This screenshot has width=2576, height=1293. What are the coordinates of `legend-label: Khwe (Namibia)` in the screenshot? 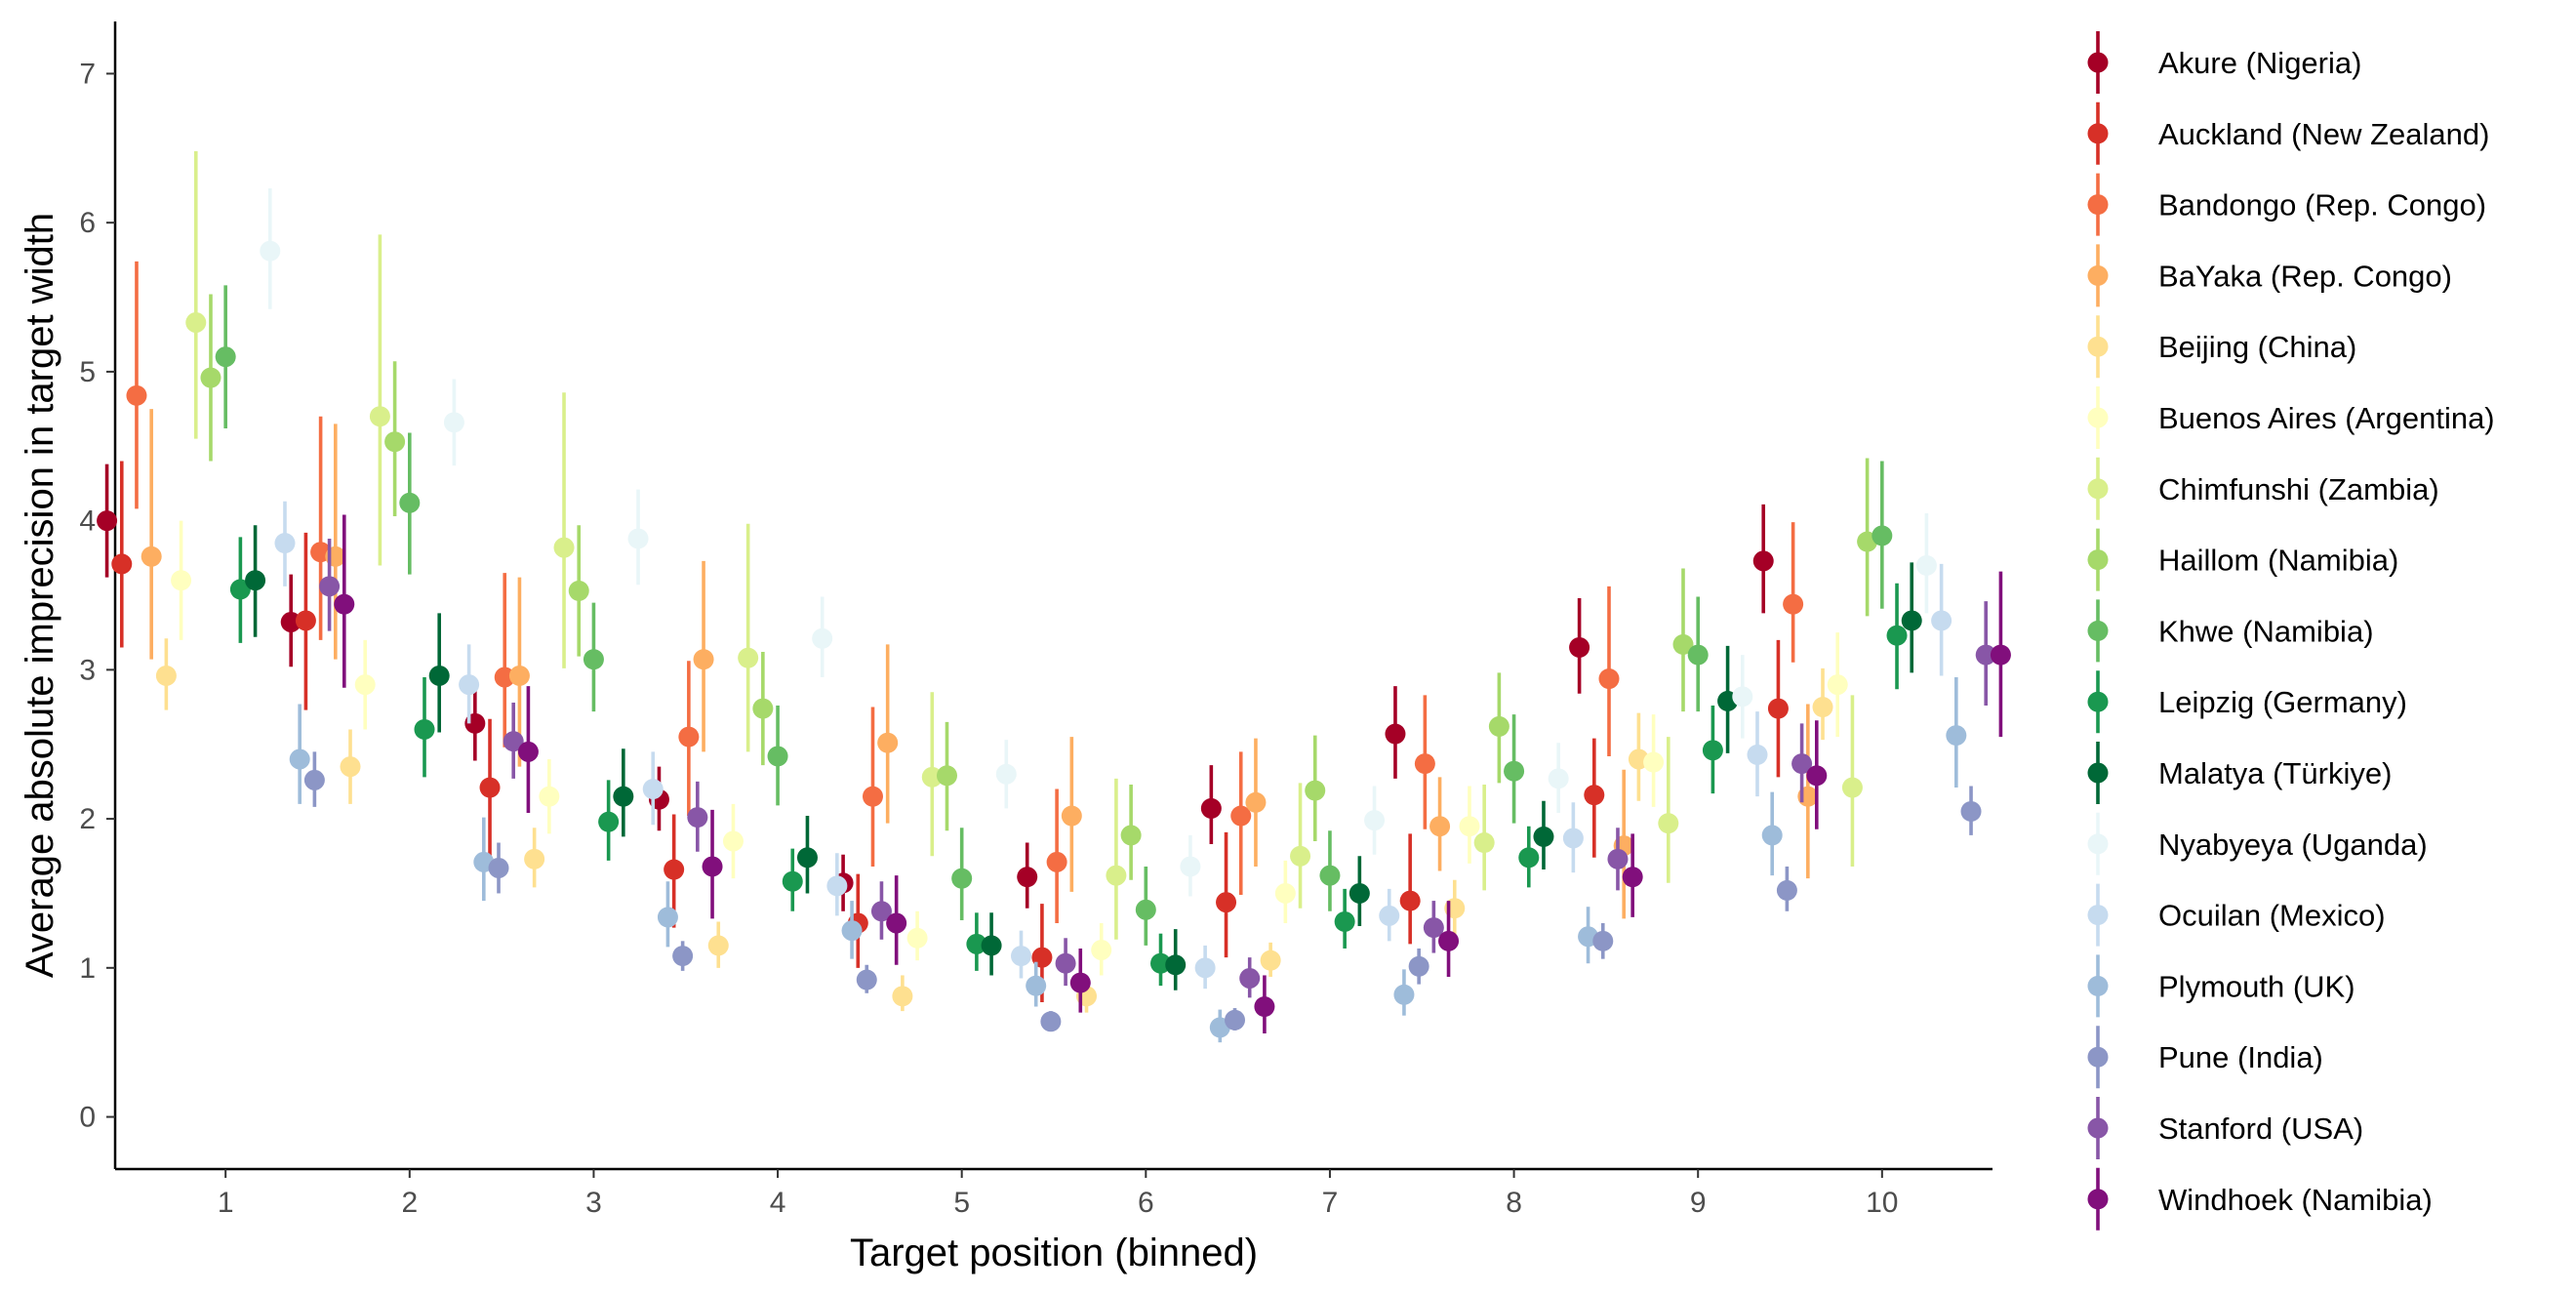 It's located at (2266, 631).